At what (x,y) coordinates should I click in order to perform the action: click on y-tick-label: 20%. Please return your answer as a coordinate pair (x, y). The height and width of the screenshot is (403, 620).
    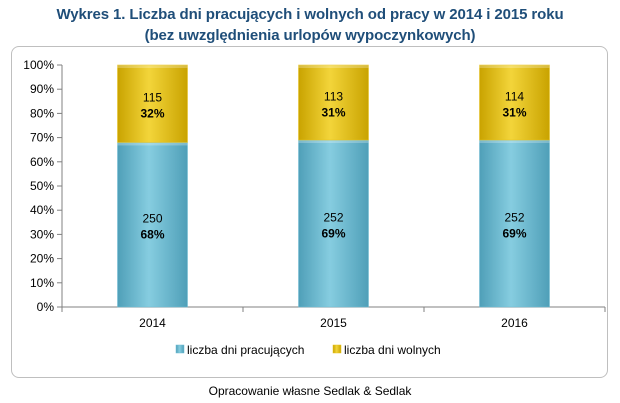
    Looking at the image, I should click on (42, 259).